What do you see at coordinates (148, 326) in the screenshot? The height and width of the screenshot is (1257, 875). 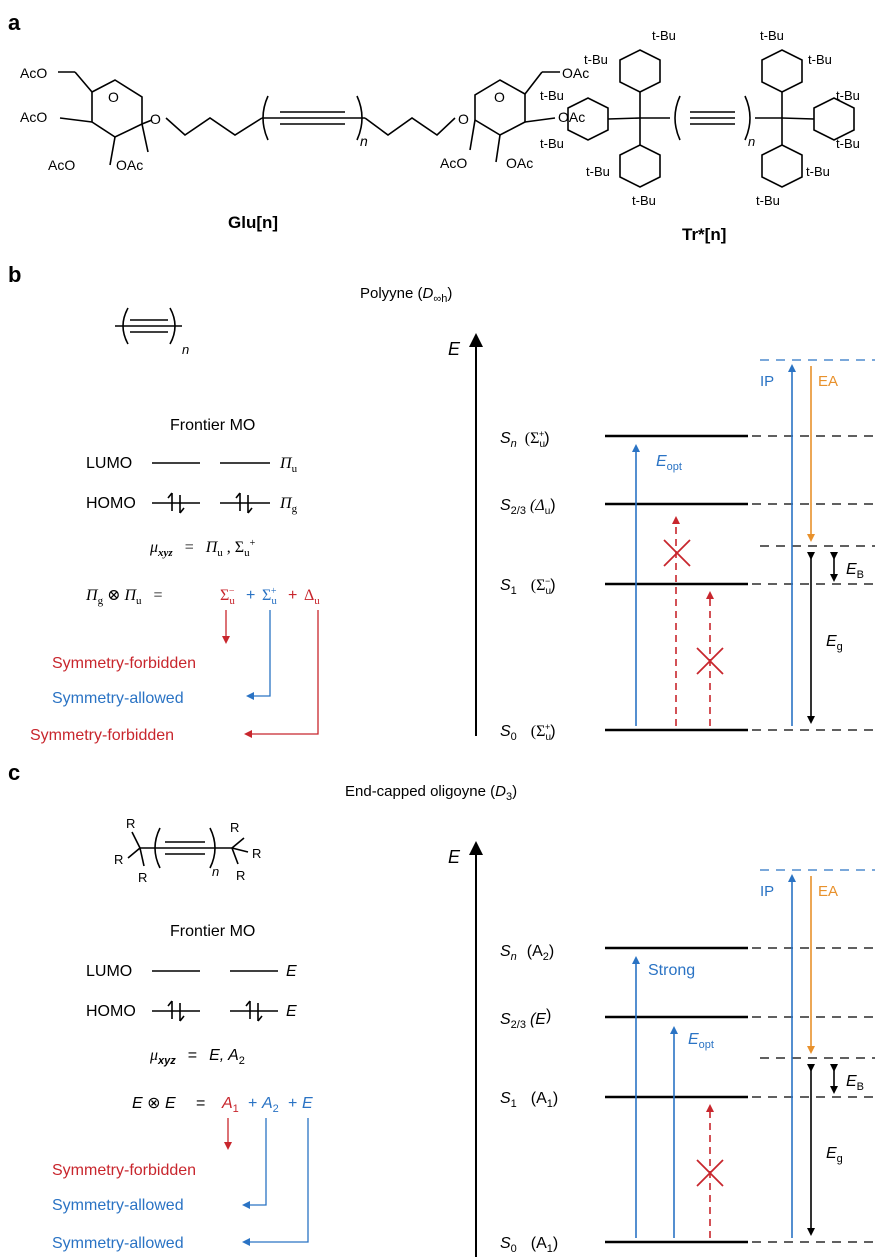 I see `polyyne-repeat-unit` at bounding box center [148, 326].